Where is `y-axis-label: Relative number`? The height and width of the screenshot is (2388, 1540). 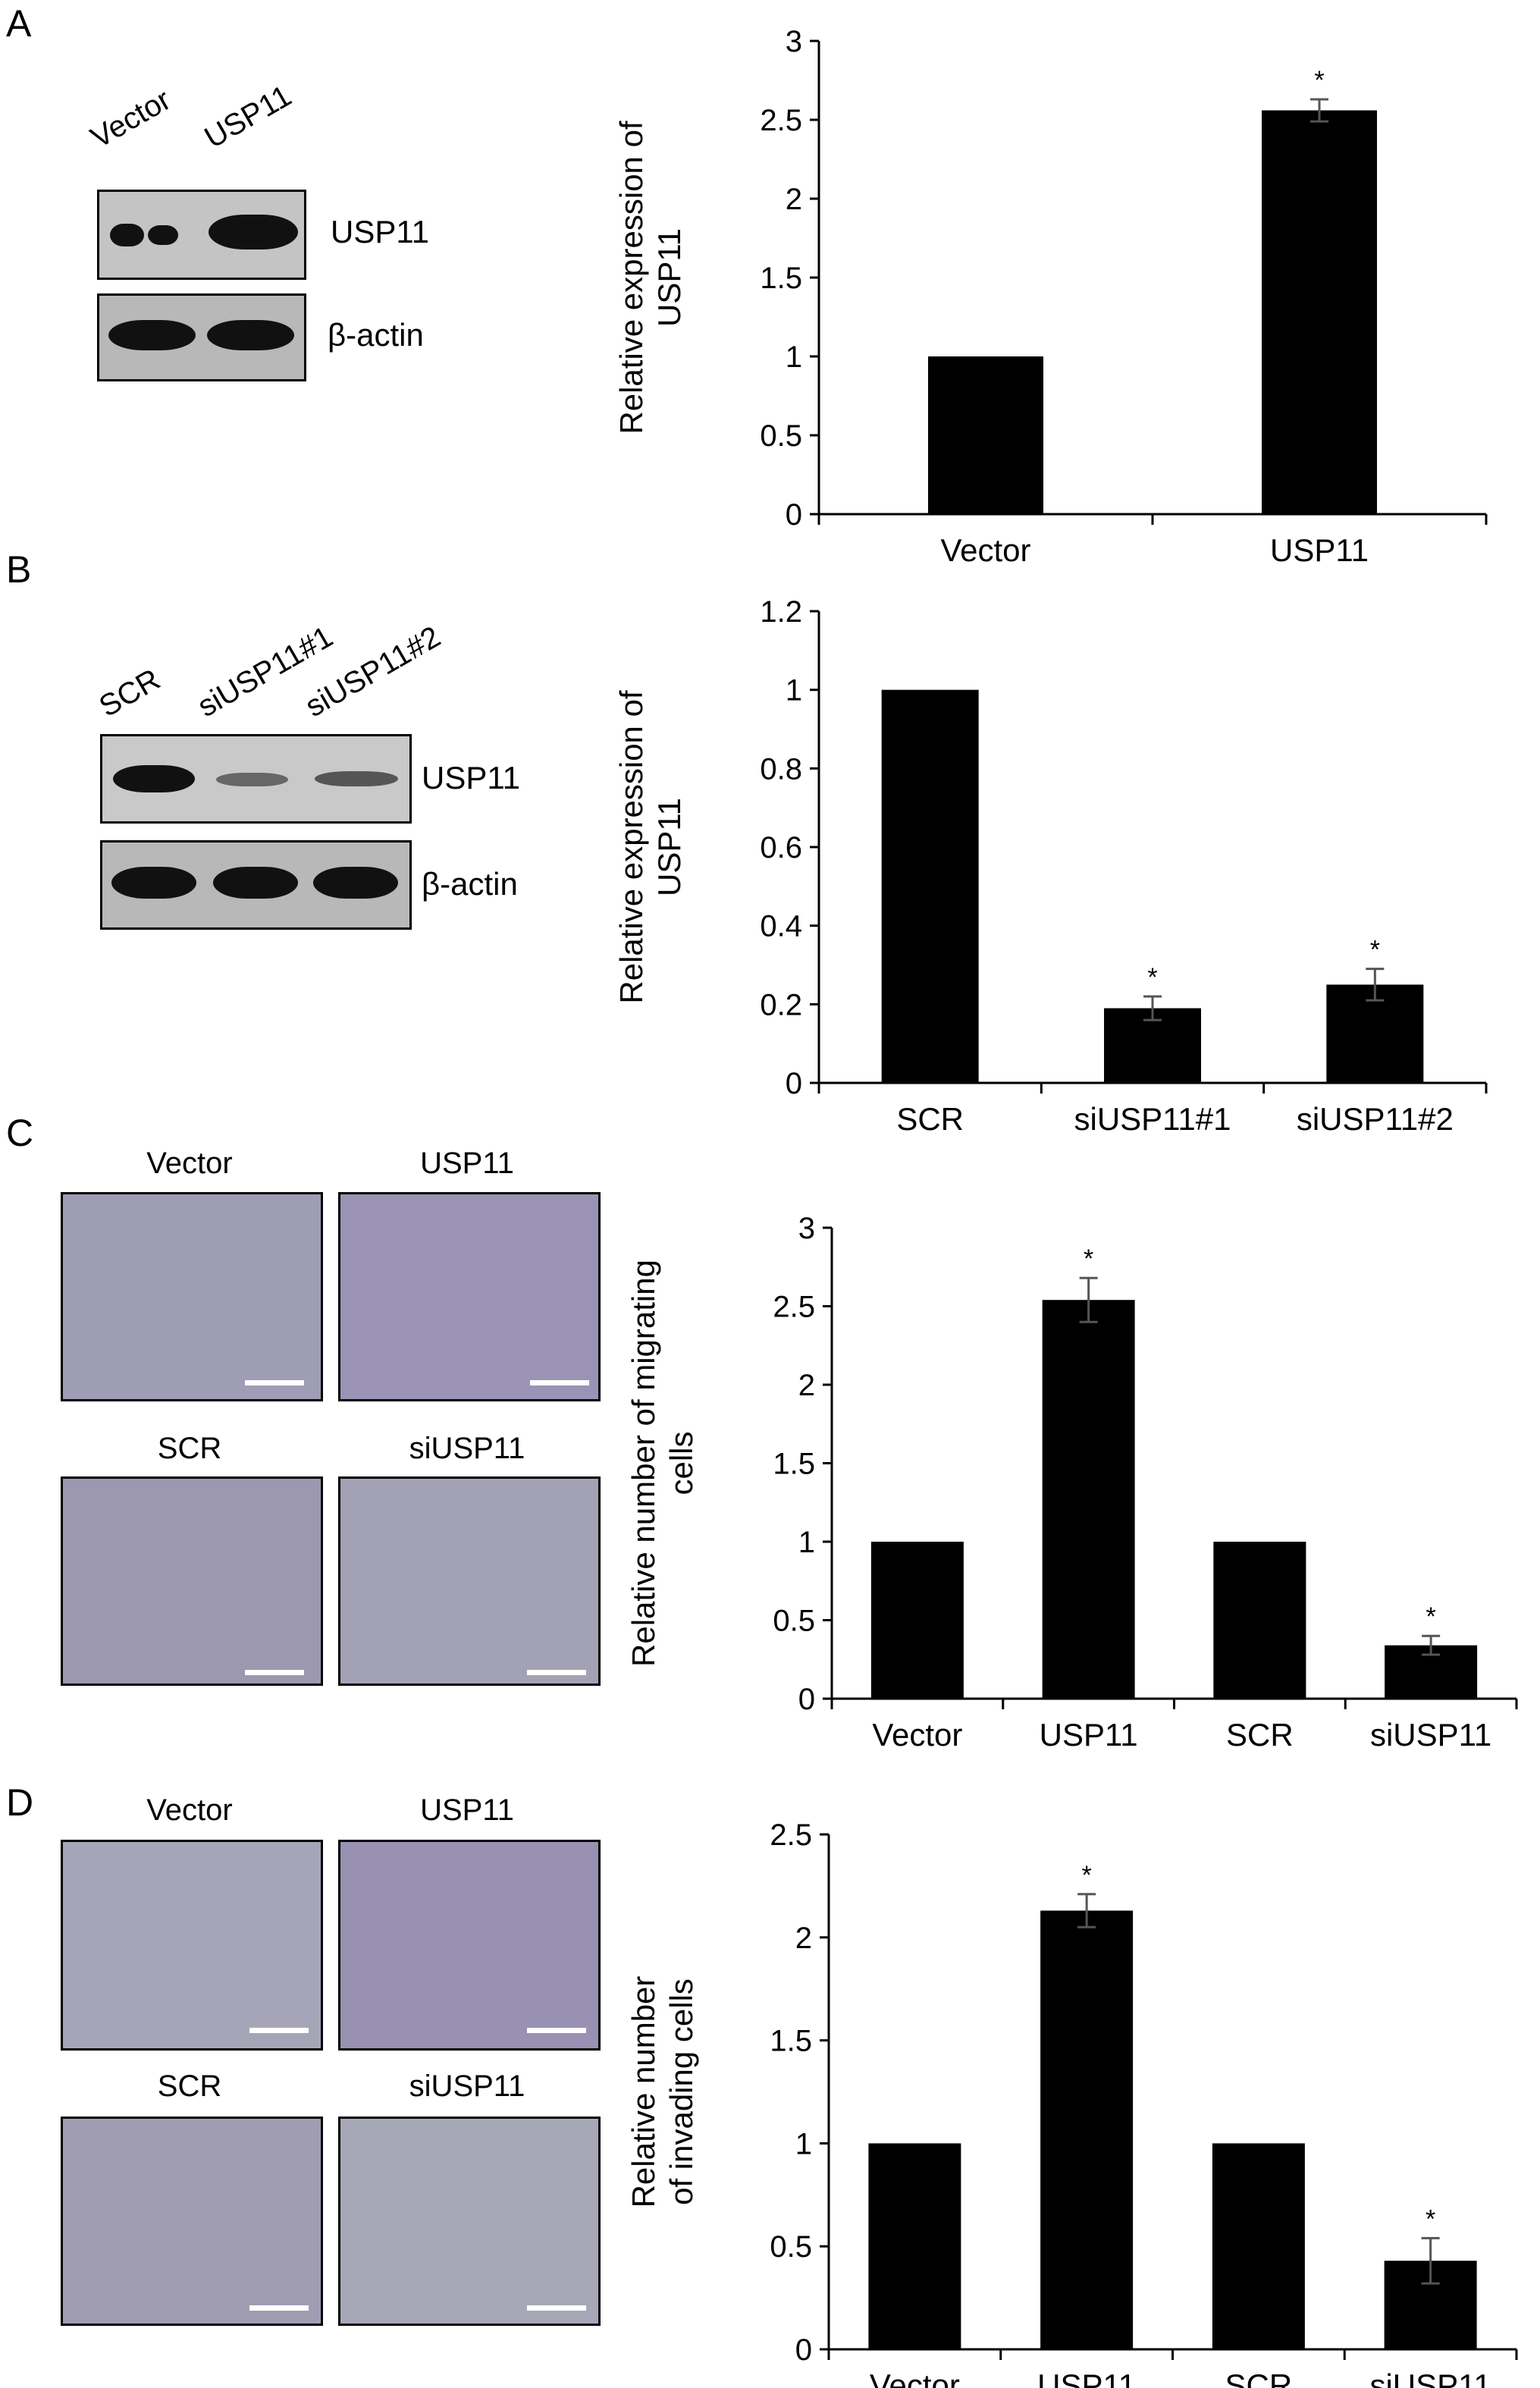 y-axis-label: Relative number is located at coordinates (644, 2092).